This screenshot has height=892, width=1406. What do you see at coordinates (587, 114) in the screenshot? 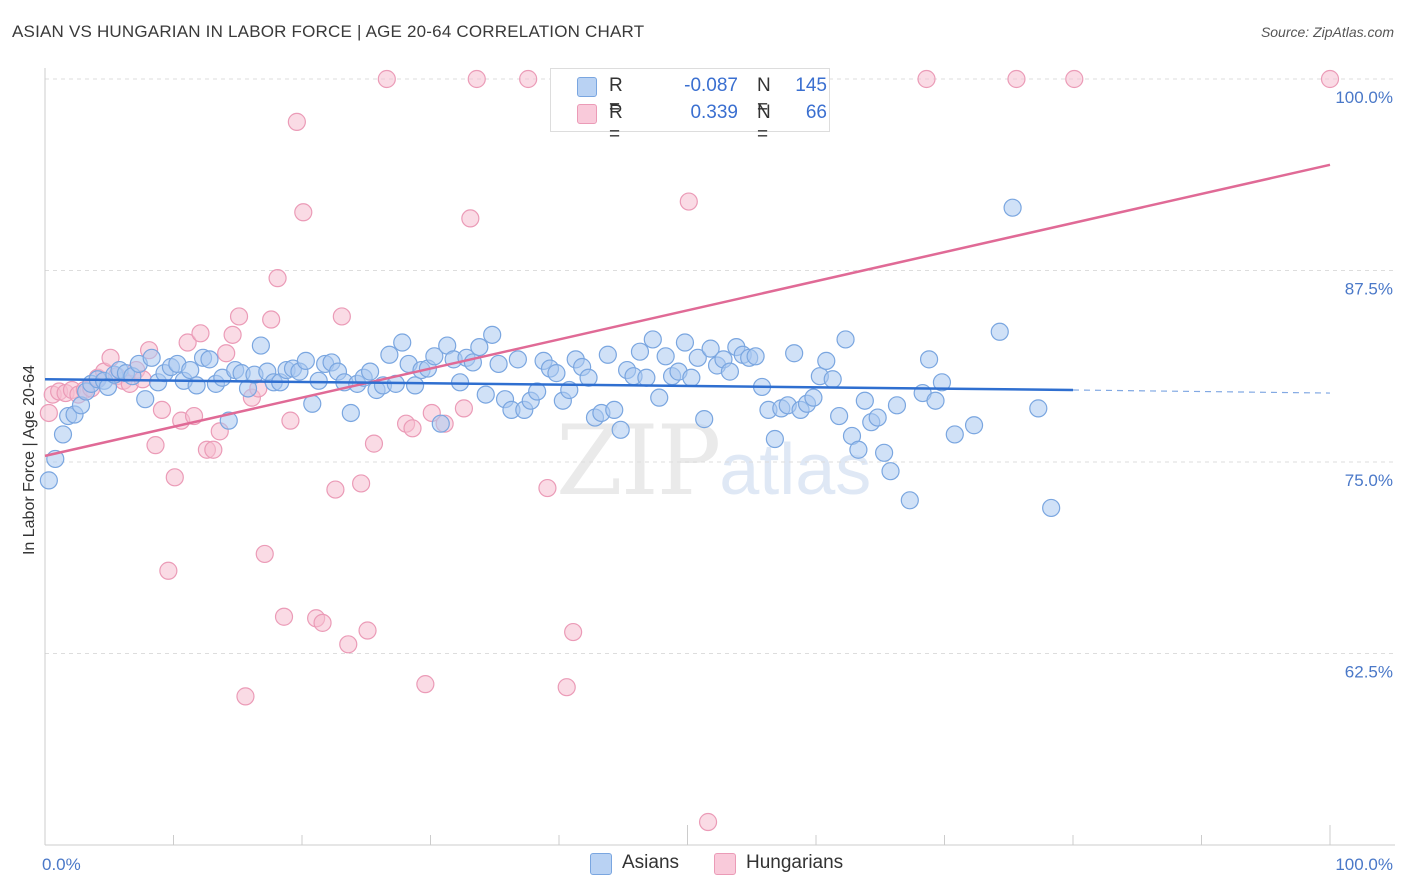
I see `legend-swatch-hungarians` at bounding box center [587, 114].